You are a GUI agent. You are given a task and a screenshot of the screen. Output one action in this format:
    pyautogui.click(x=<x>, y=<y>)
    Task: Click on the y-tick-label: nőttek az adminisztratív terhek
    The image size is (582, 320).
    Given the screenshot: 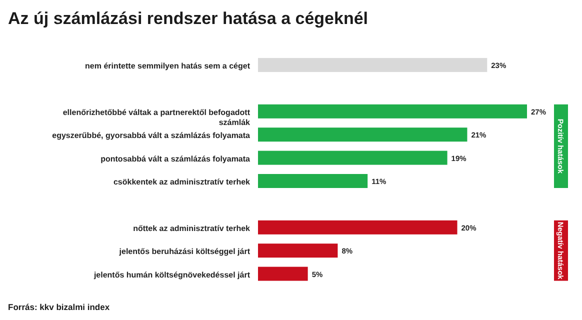 What is the action you would take?
    pyautogui.click(x=192, y=228)
    